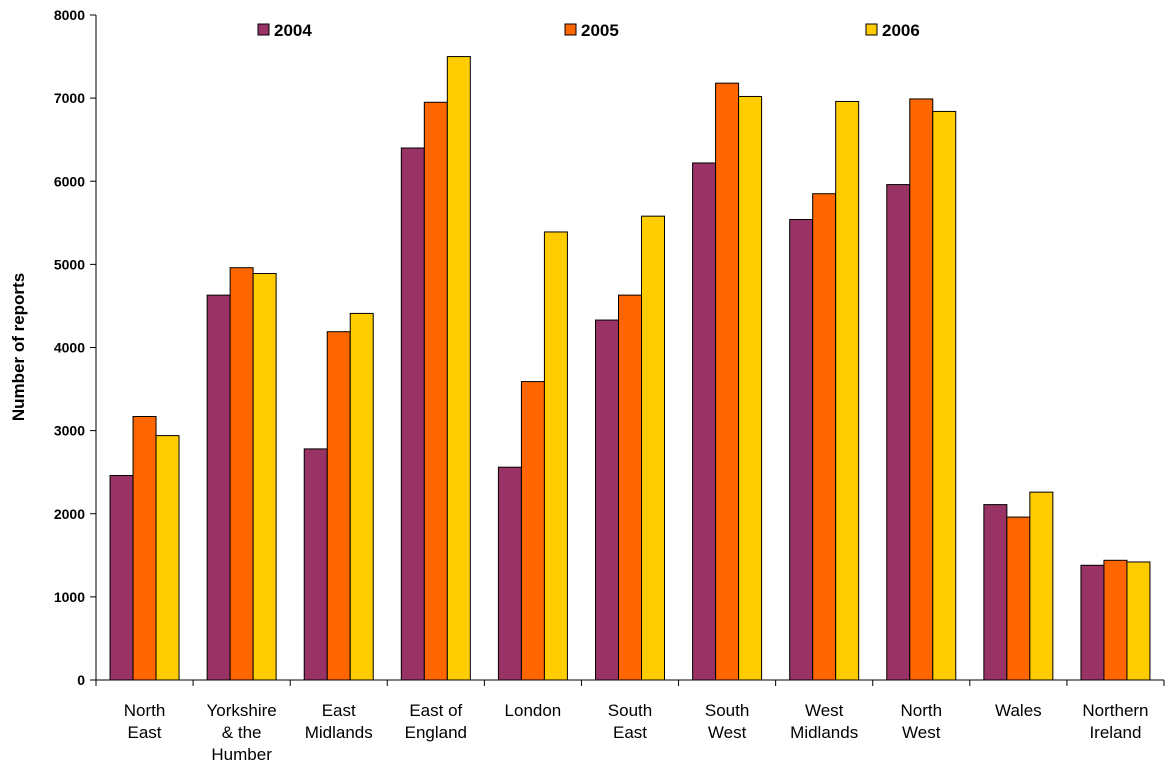 This screenshot has width=1166, height=771. Describe the element at coordinates (901, 30) in the screenshot. I see `legend-label-2006: 2006` at that location.